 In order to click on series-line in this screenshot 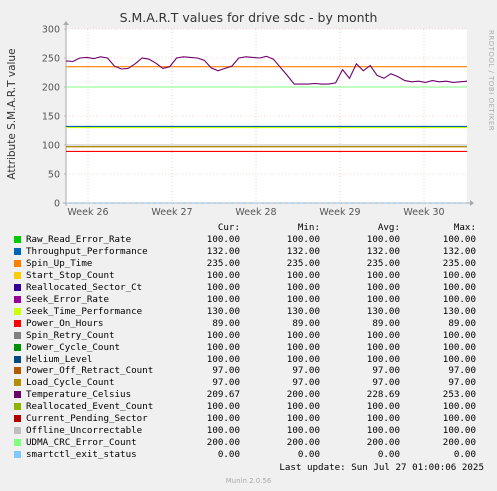, I will do `click(266, 70)`.